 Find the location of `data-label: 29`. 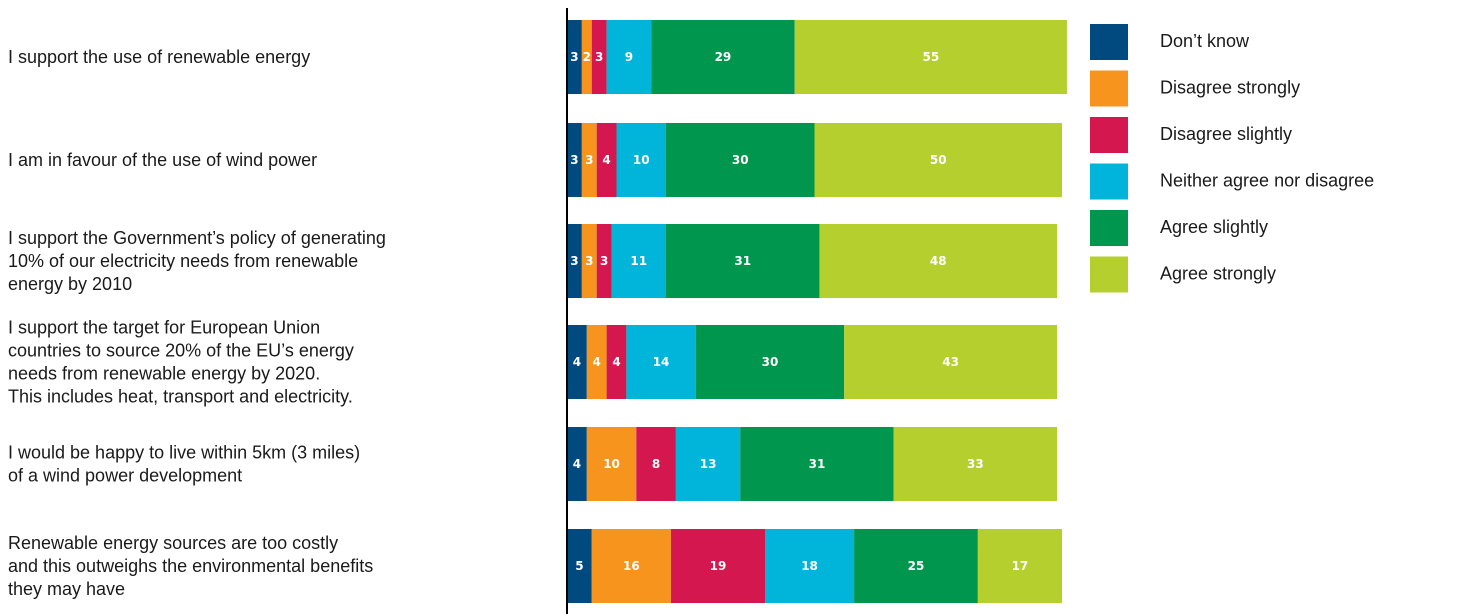

data-label: 29 is located at coordinates (723, 57).